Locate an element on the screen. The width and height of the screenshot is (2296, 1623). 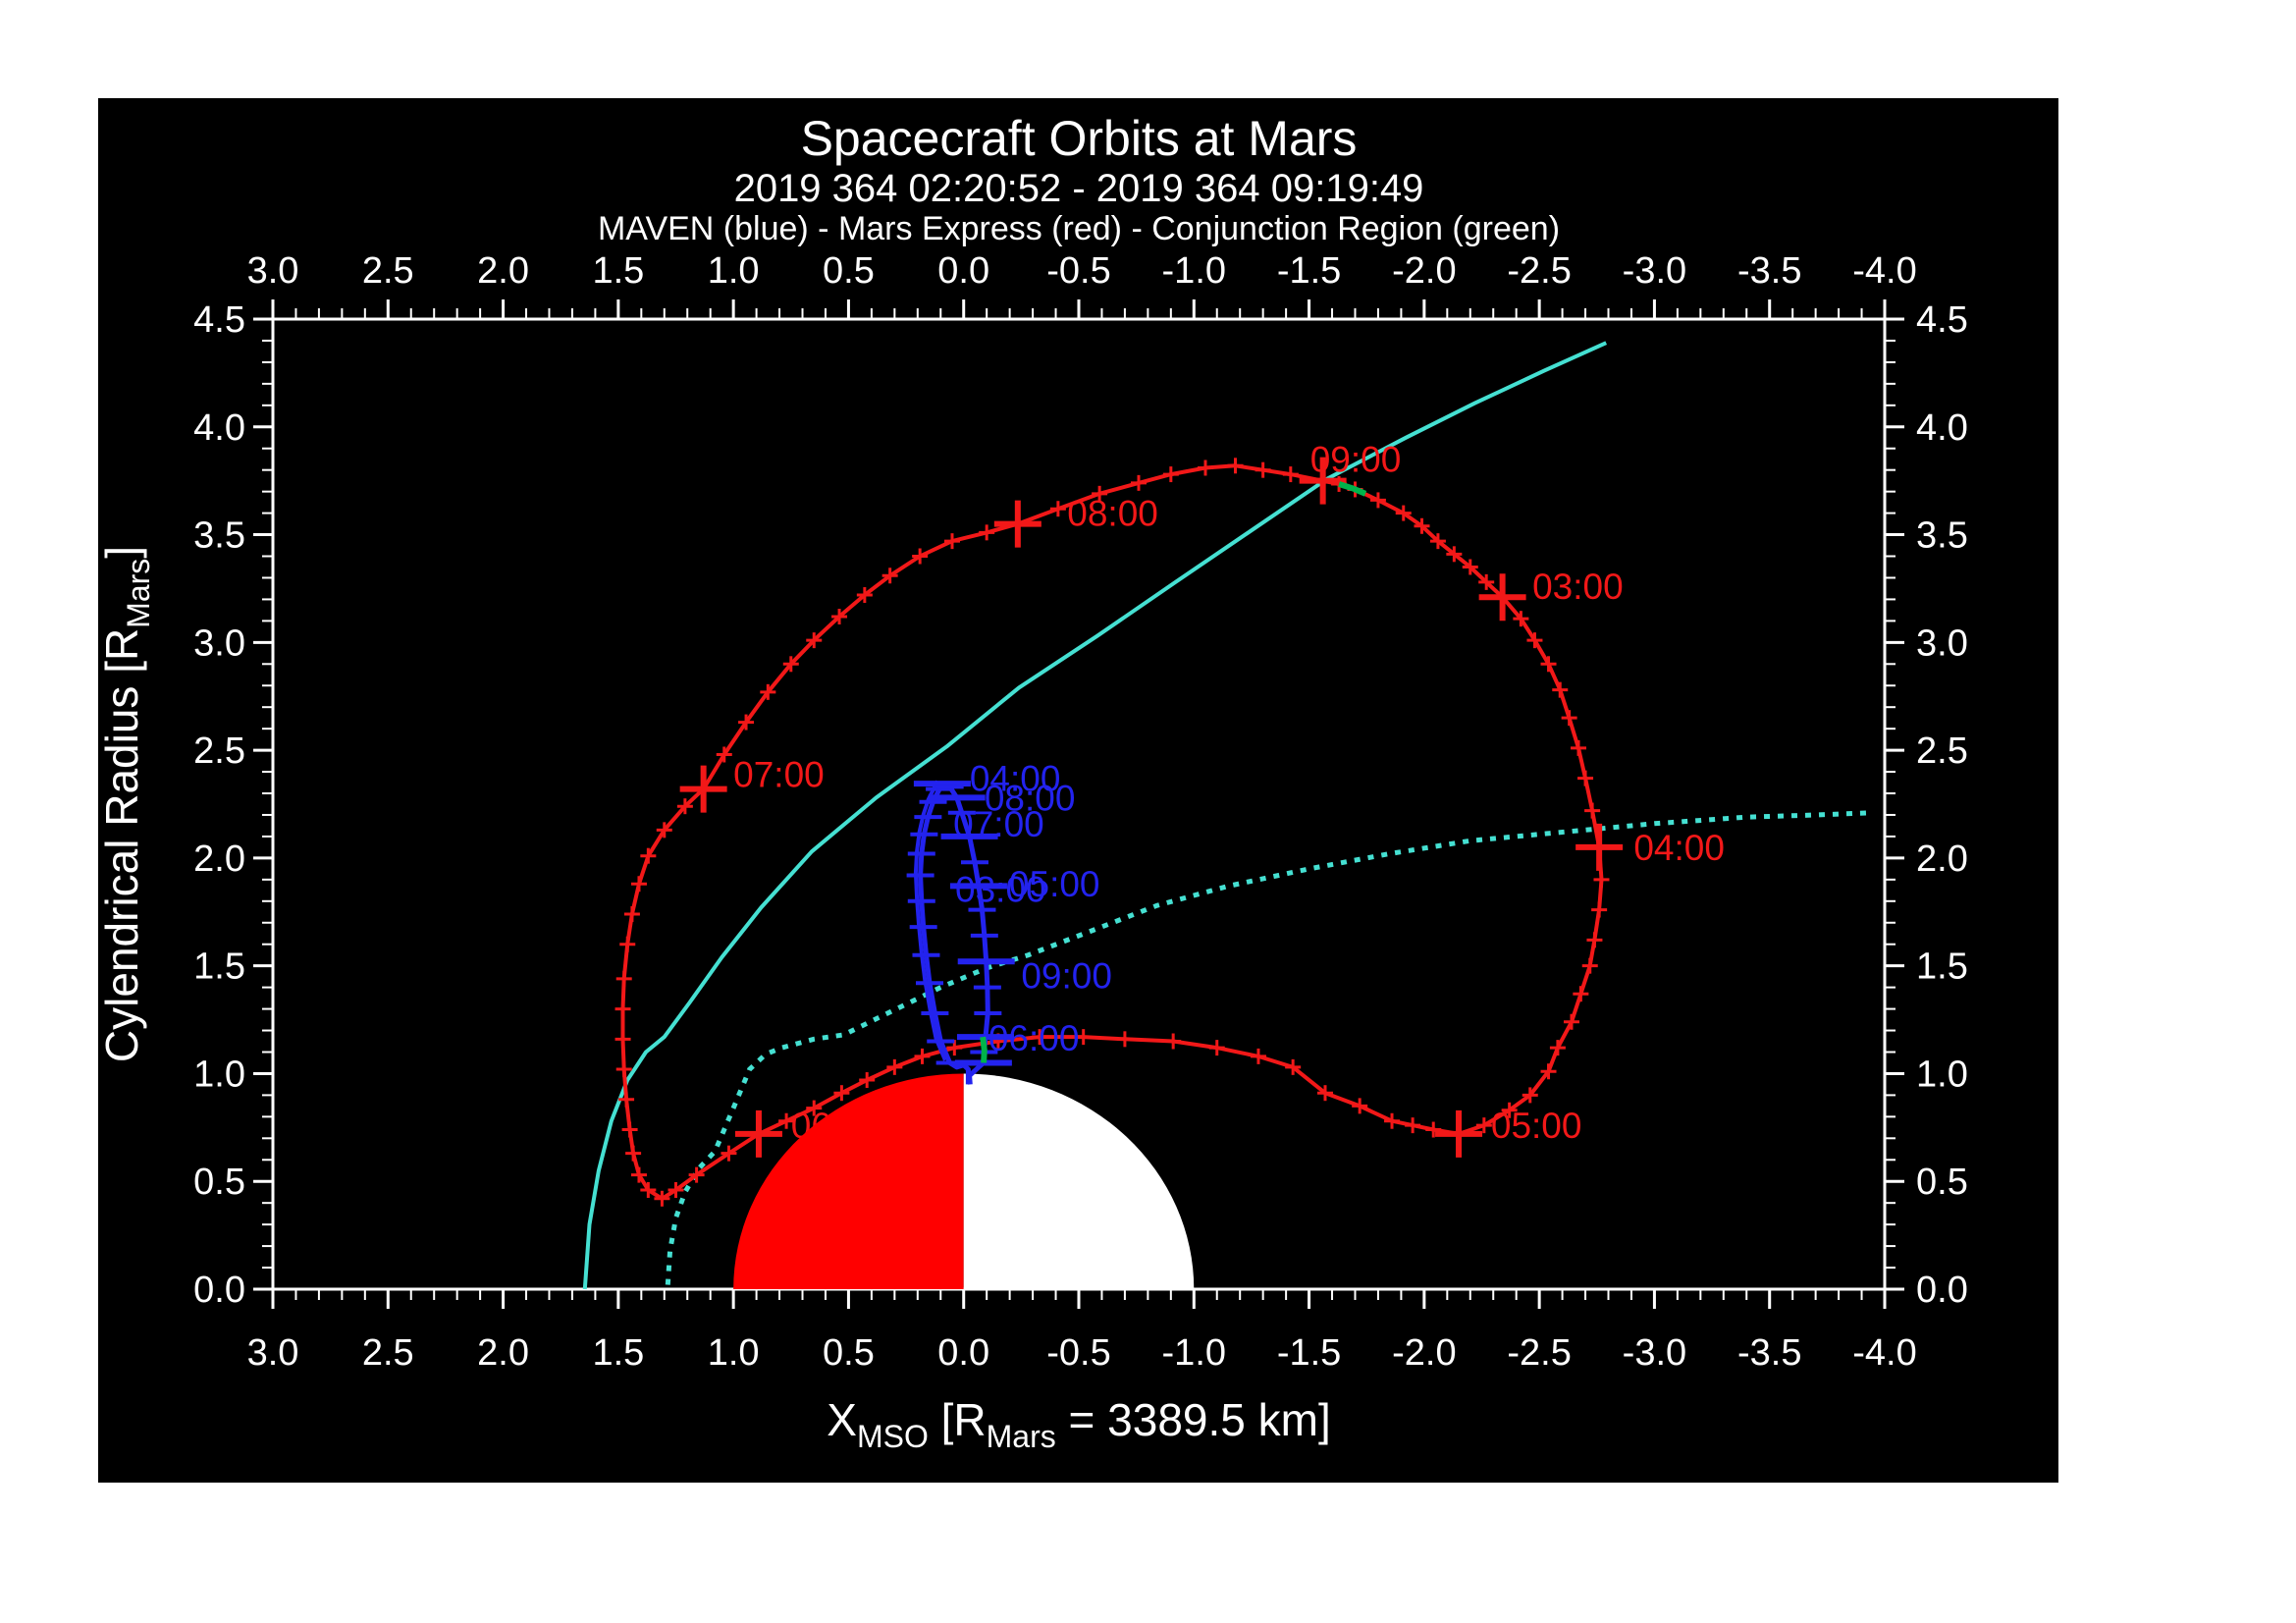
y-tick-label-left: 4.0 is located at coordinates (219, 428).